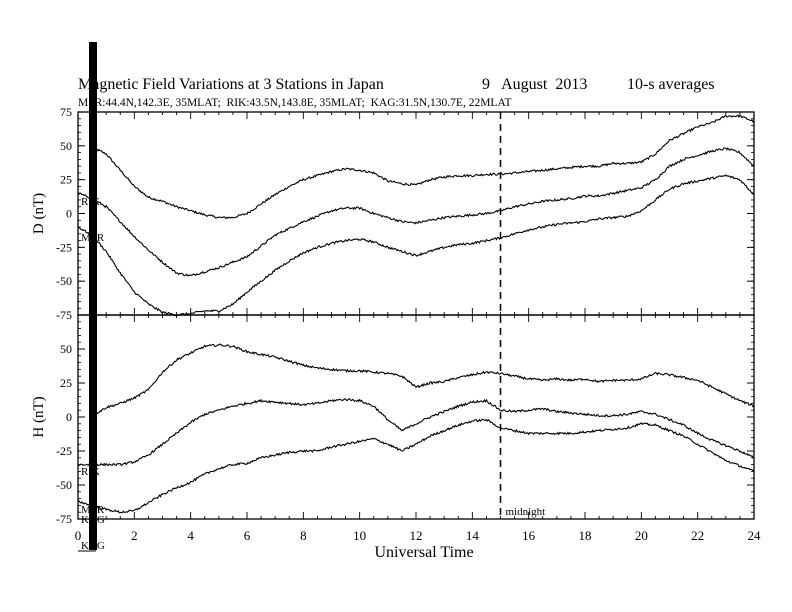  I want to click on y-tick-label: 75, so click(66, 112).